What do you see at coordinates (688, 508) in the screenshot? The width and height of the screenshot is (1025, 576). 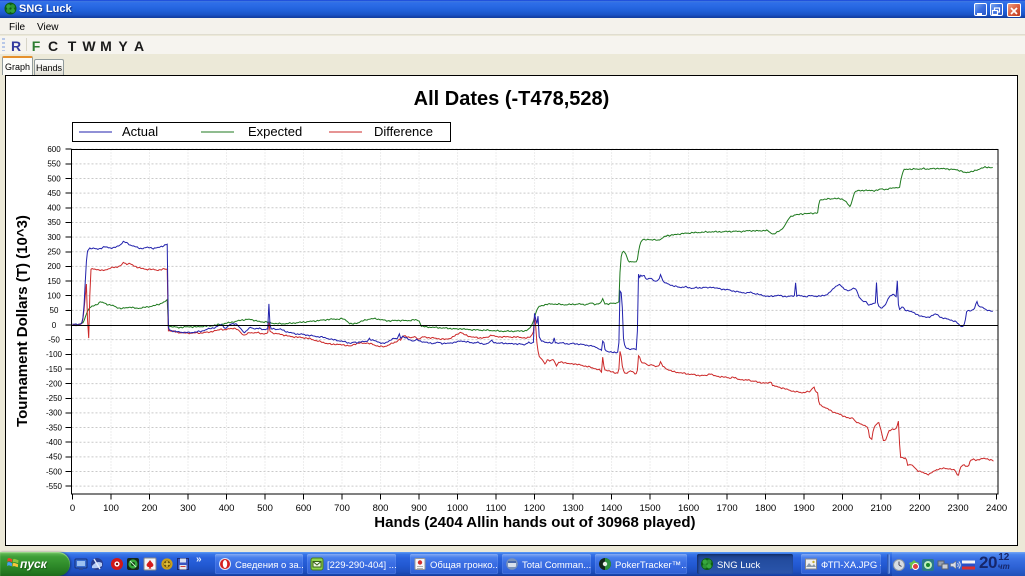 I see `svg-text: 1600` at bounding box center [688, 508].